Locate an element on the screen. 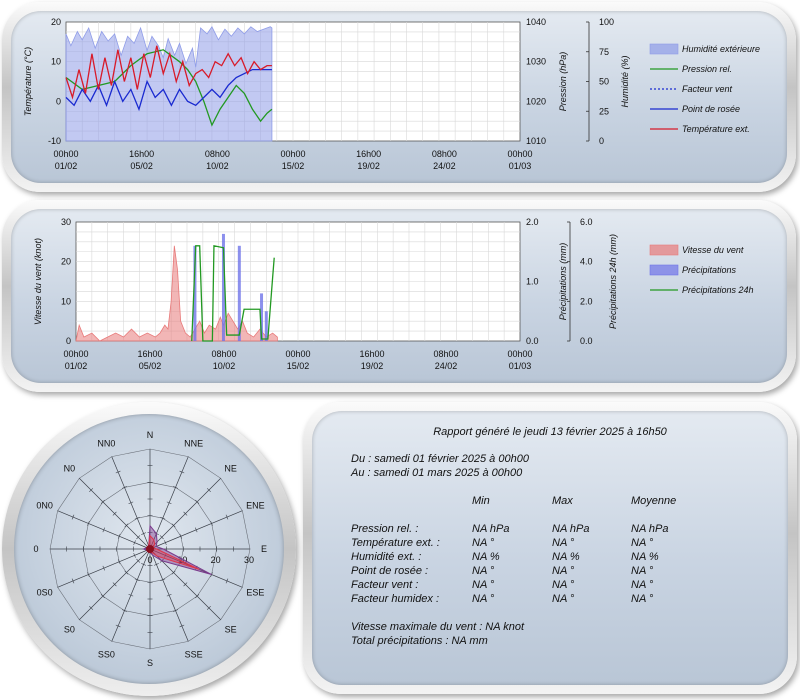 This screenshot has width=800, height=700. x-tick-date: 19/02 is located at coordinates (372, 366).